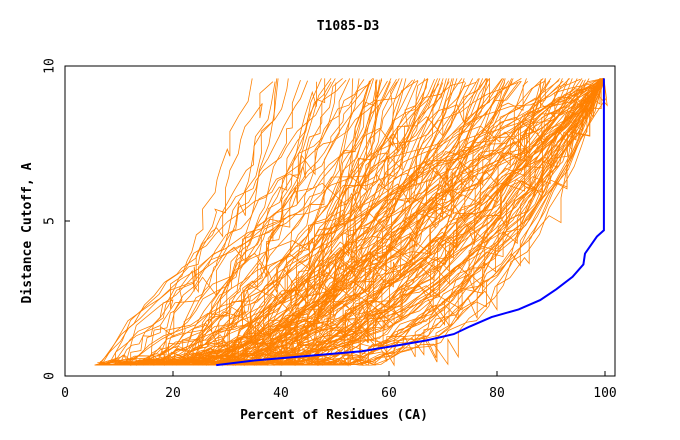 This screenshot has height=440, width=680. What do you see at coordinates (497, 393) in the screenshot?
I see `x-tick-label-80: 80` at bounding box center [497, 393].